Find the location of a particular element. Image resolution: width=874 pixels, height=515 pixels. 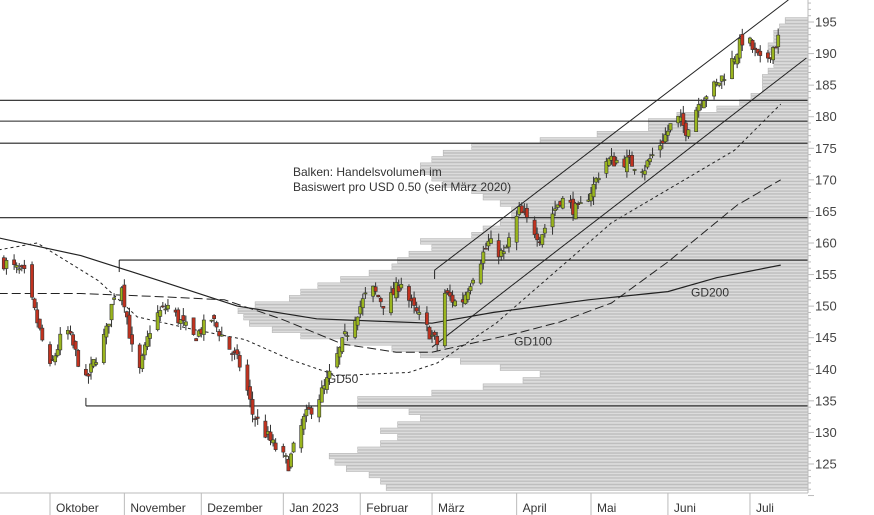

y-tick-label: 170 is located at coordinates (826, 179).